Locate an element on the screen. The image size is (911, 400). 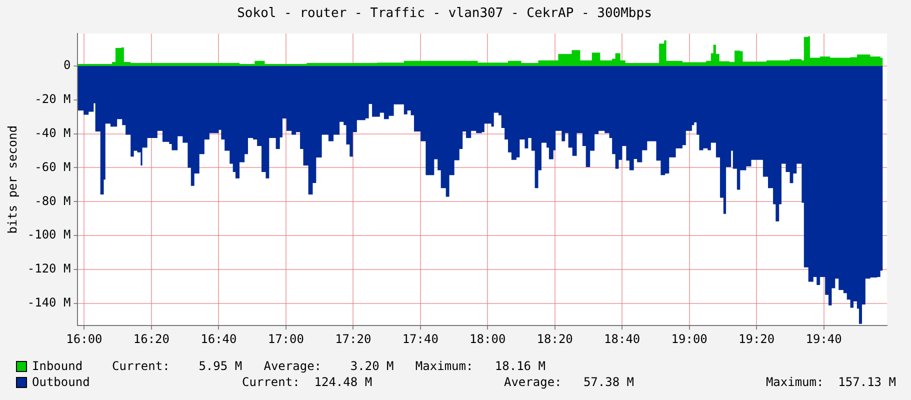
y-tick-label: 0 is located at coordinates (67, 65).